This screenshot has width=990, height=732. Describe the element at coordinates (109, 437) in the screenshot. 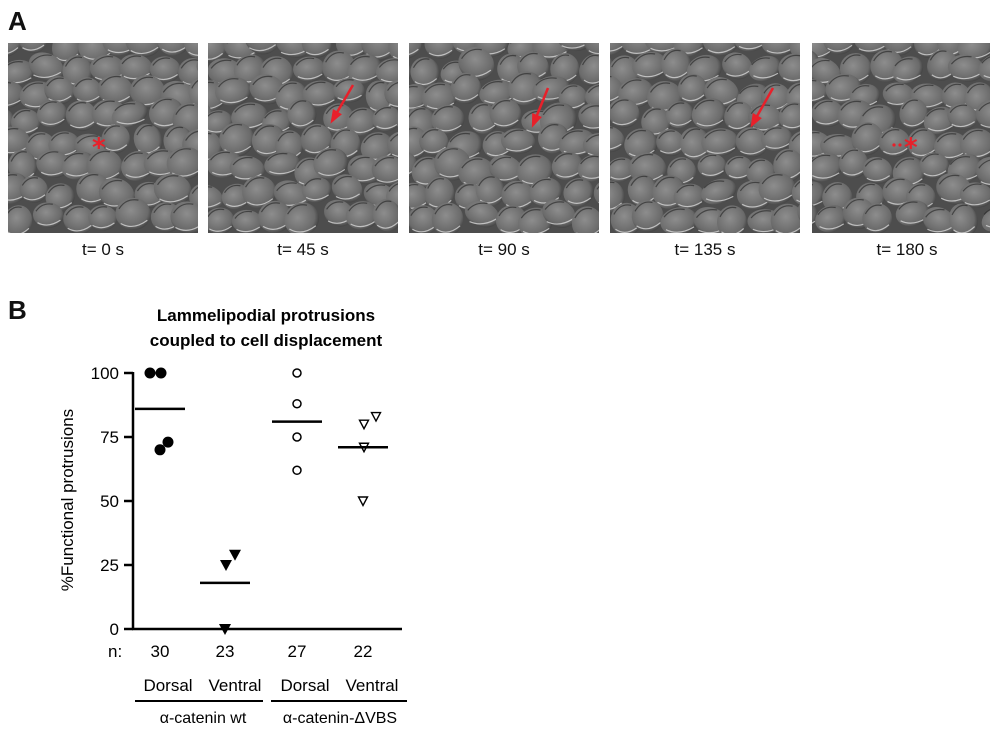

I see `y-tick-label: 75` at that location.